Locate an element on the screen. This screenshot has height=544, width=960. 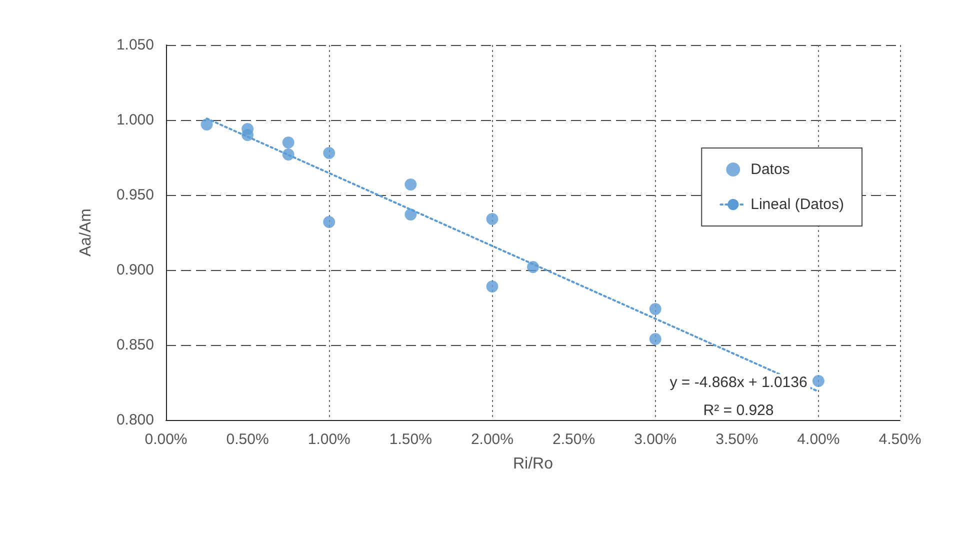
x-tick-label: 3.00% is located at coordinates (655, 439).